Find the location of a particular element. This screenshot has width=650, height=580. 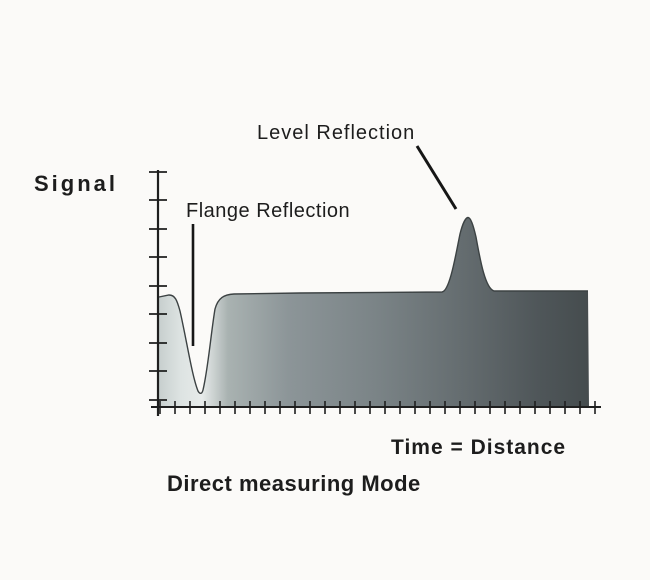

flange-reflection-label: Flange Reflection is located at coordinates (268, 211).